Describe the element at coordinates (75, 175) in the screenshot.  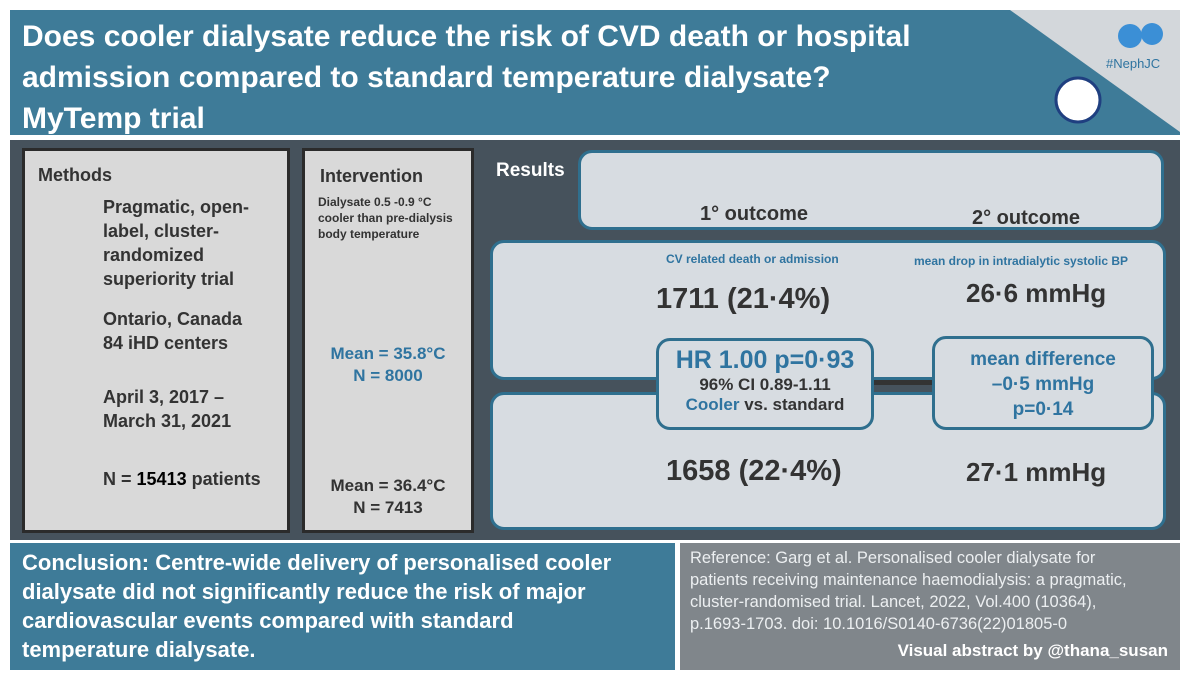
I see `methods-title: Methods` at that location.